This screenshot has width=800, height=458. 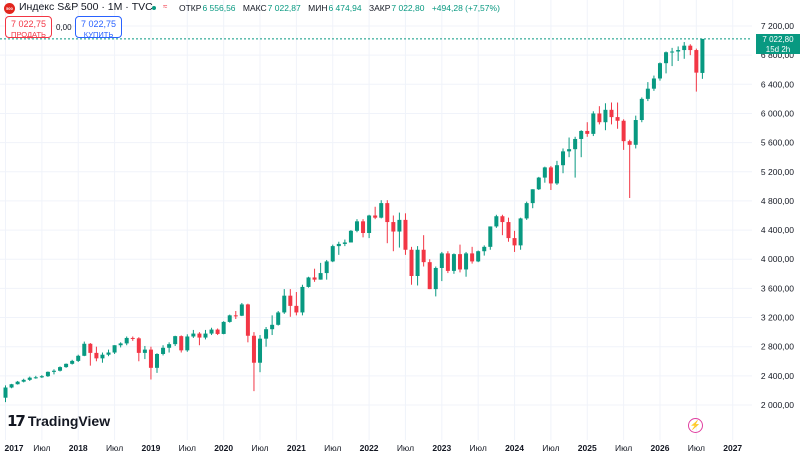 What do you see at coordinates (732, 448) in the screenshot?
I see `x-tick-label: 2027` at bounding box center [732, 448].